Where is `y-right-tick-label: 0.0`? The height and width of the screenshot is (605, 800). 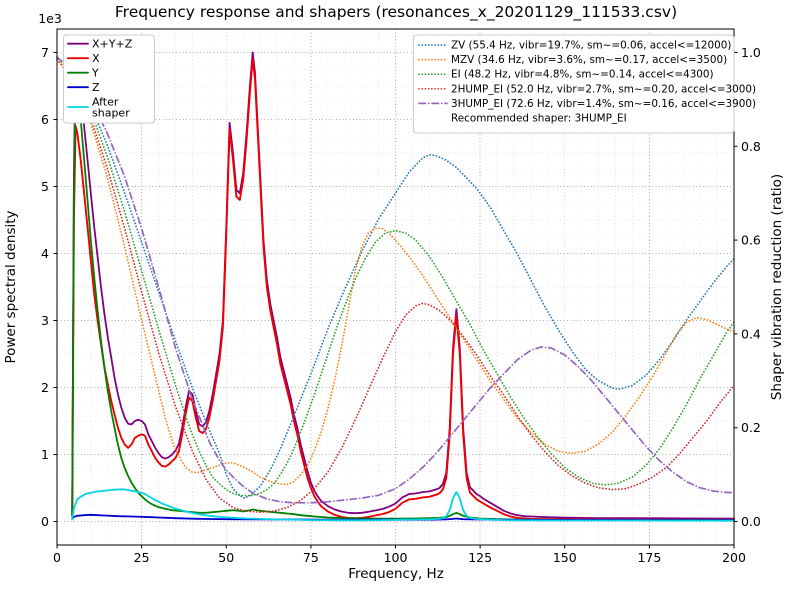
y-right-tick-label: 0.0 is located at coordinates (751, 521).